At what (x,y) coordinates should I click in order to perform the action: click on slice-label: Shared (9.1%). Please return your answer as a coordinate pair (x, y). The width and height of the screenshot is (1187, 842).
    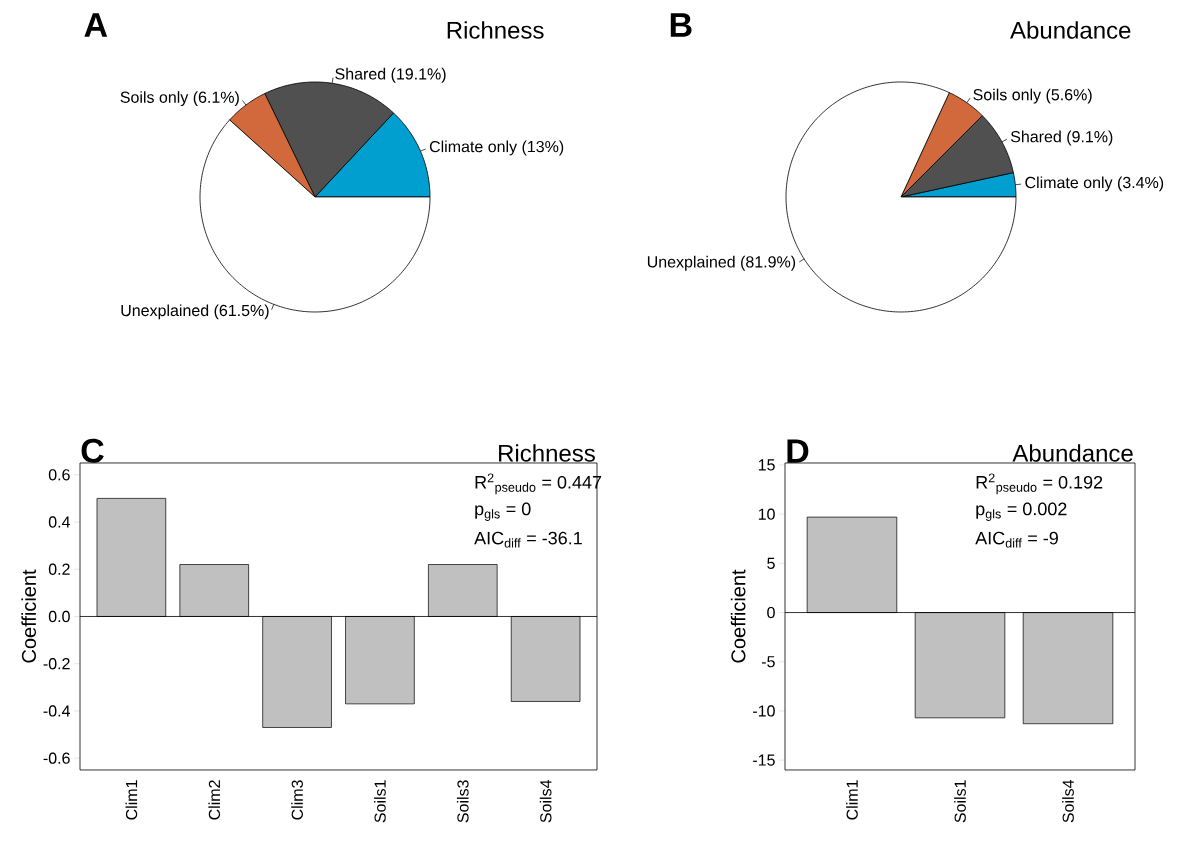
    Looking at the image, I should click on (1061, 138).